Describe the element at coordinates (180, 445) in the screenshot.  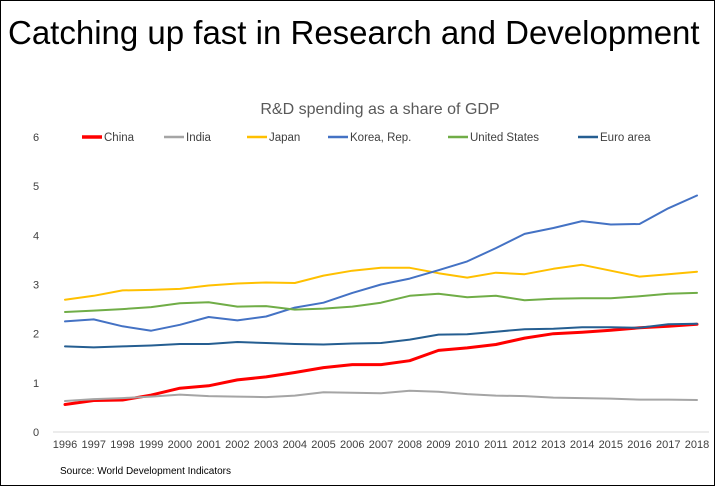
I see `x-tick-label: 2000` at that location.